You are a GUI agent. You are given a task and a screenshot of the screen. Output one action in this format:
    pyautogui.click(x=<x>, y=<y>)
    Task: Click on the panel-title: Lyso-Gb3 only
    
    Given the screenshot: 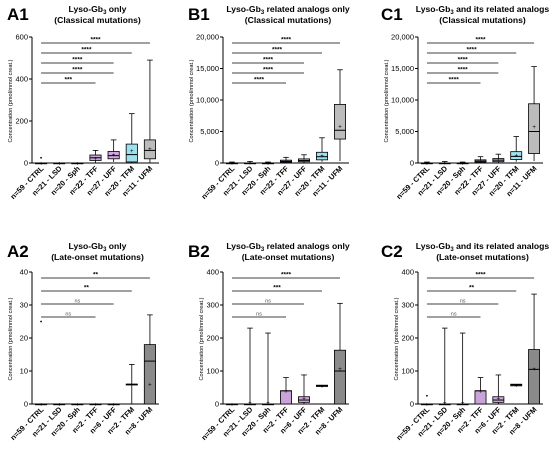 What is the action you would take?
    pyautogui.click(x=98, y=10)
    